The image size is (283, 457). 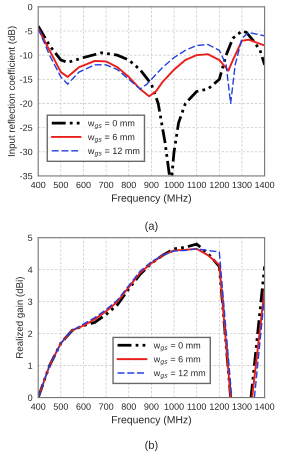 I want to click on y-tick-label: -25, so click(x=26, y=127).